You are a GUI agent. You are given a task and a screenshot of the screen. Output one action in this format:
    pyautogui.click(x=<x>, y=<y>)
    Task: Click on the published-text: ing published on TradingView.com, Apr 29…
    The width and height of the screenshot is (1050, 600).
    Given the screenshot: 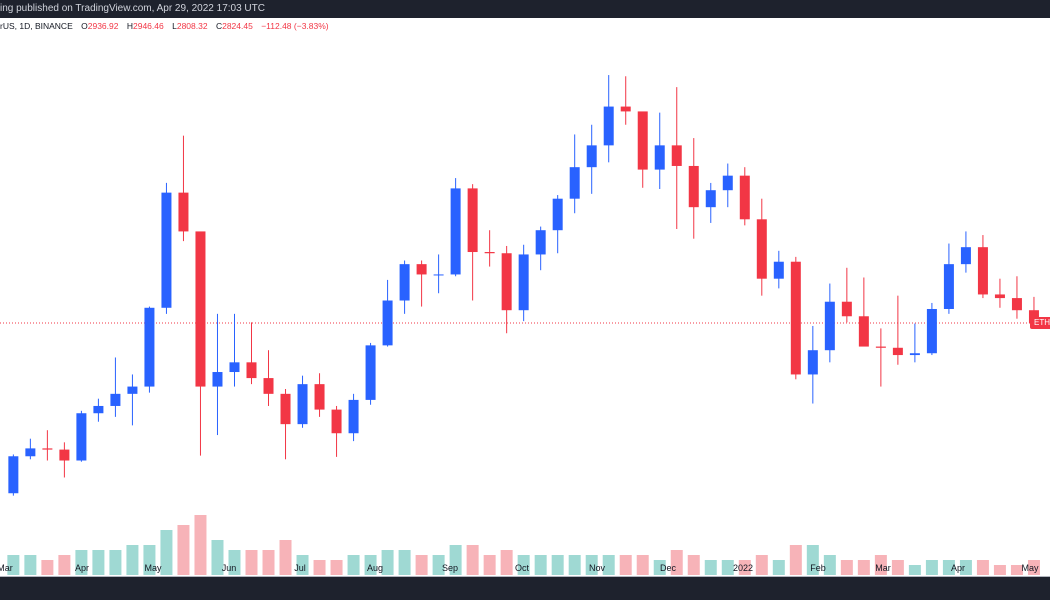 What is the action you would take?
    pyautogui.click(x=132, y=8)
    